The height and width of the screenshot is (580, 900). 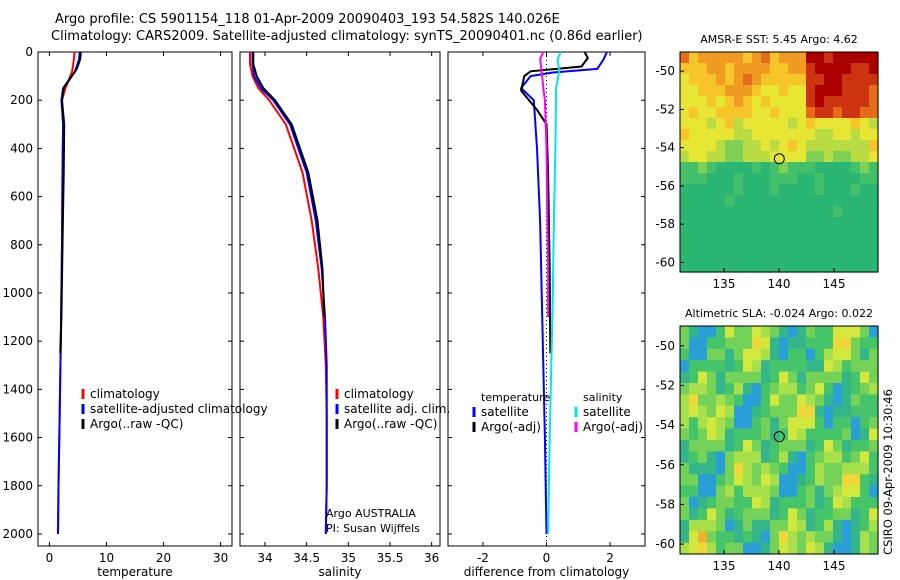 I want to click on series-line, so click(x=563, y=293).